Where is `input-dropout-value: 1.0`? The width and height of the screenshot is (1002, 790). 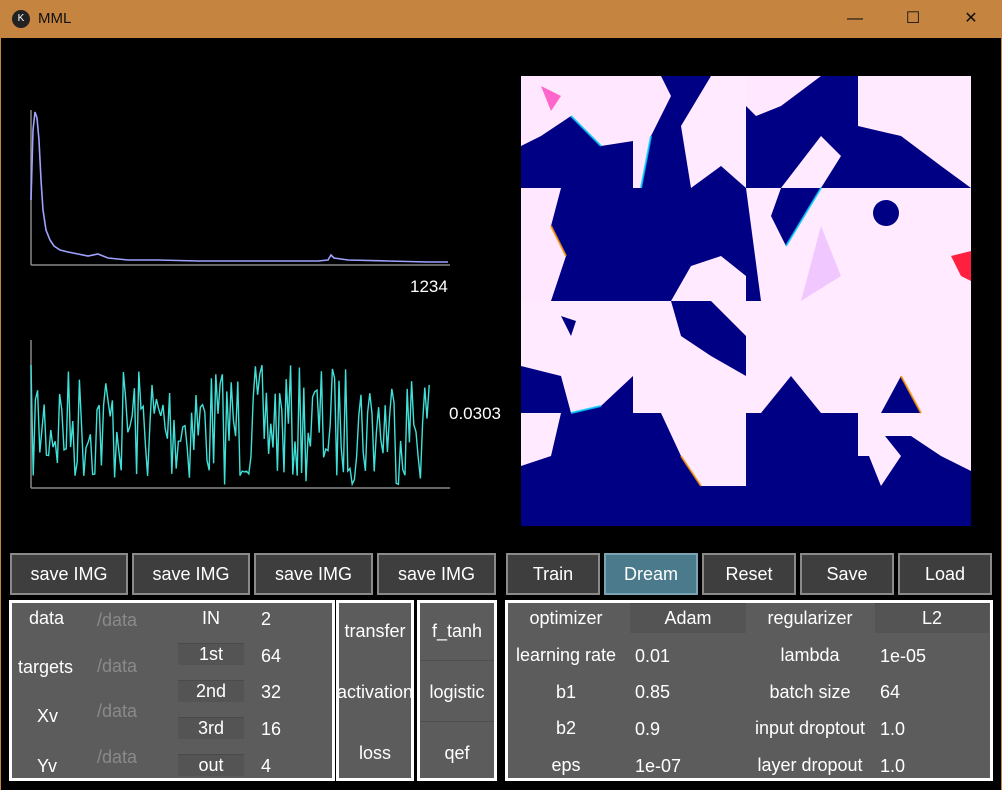 input-dropout-value: 1.0 is located at coordinates (893, 729).